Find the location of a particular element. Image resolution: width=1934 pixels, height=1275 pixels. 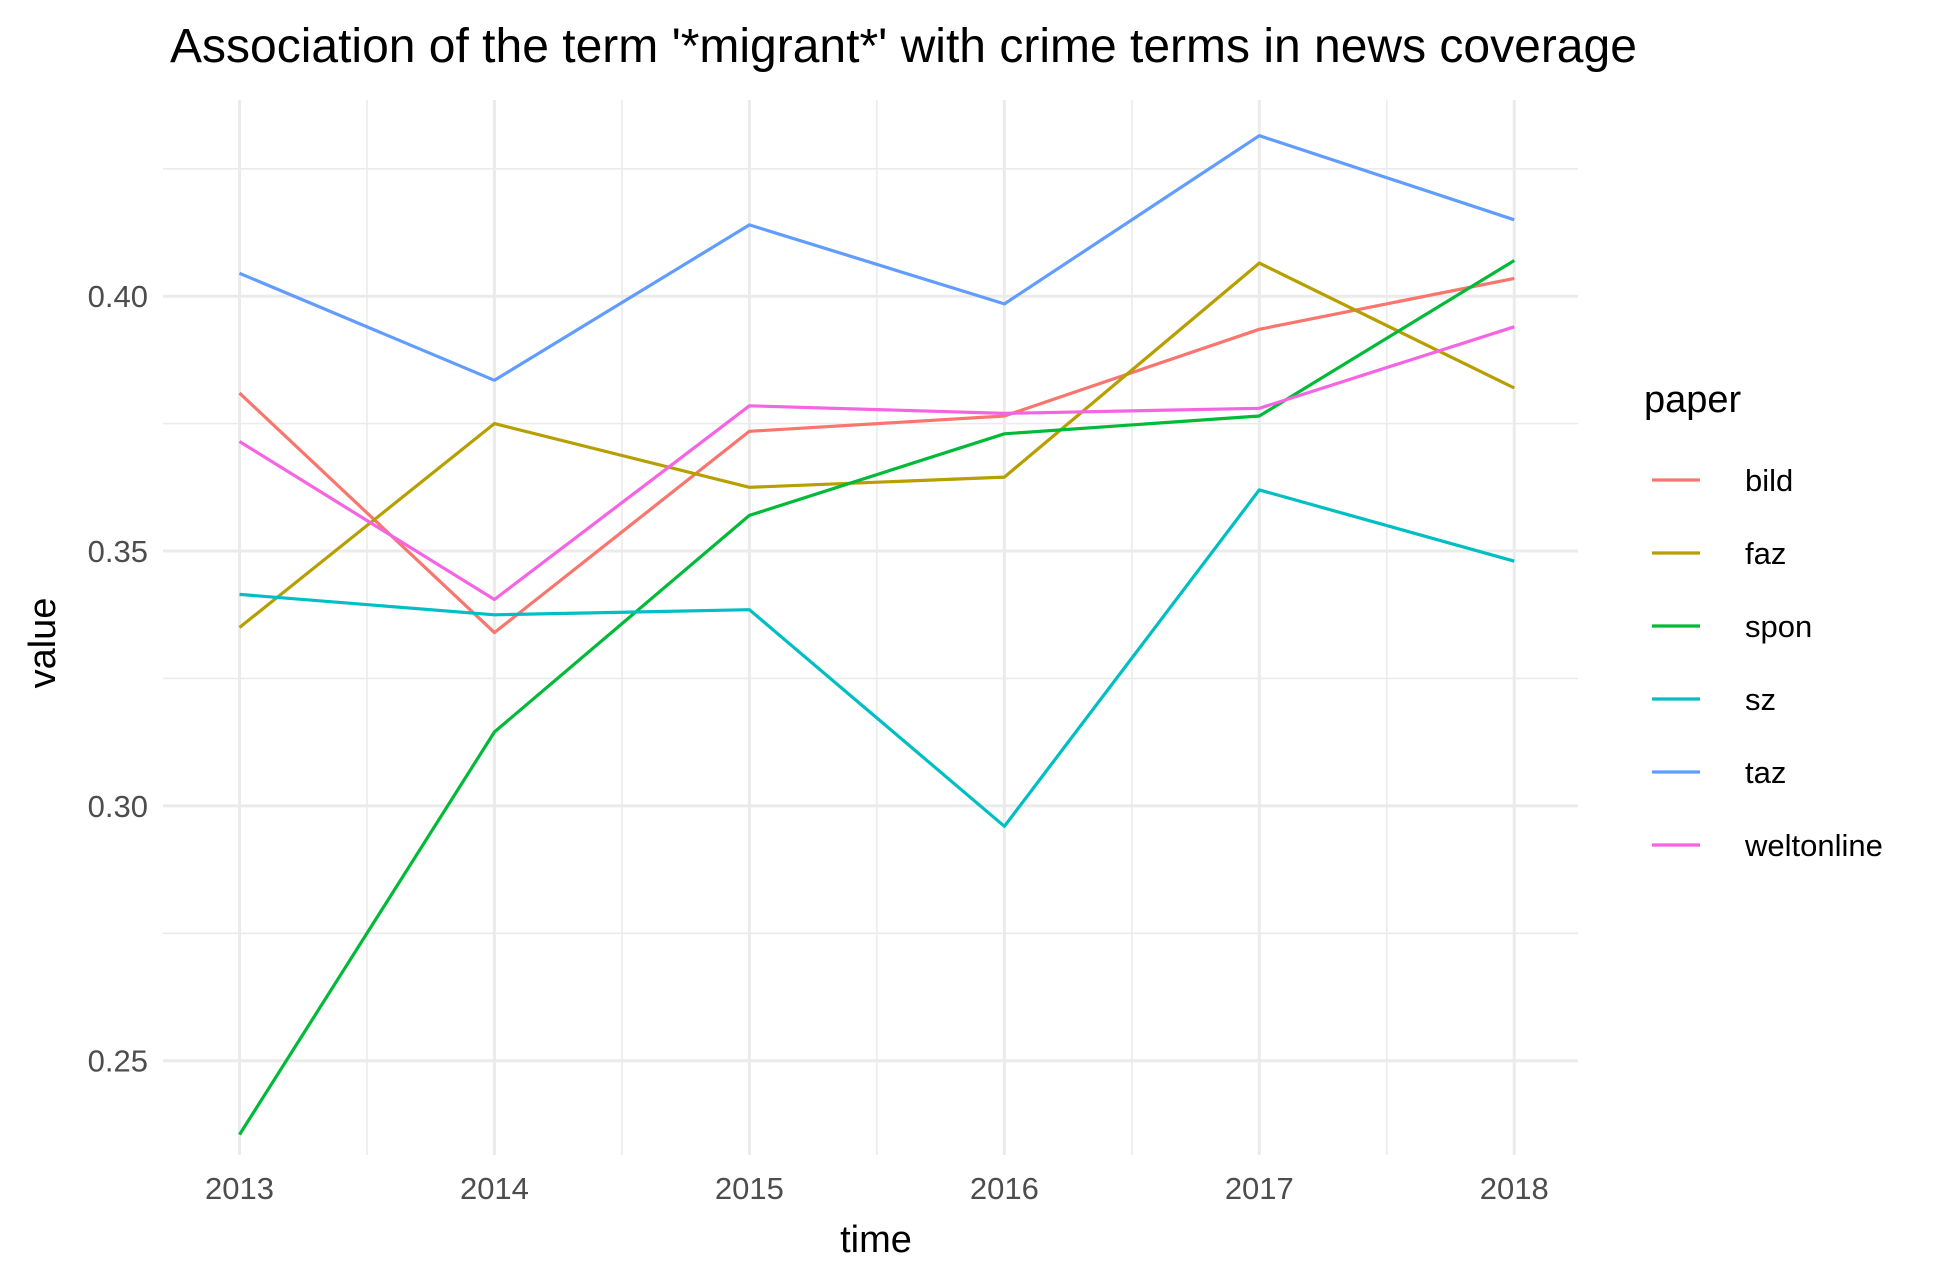

x-tick-label: 2013 is located at coordinates (239, 1188).